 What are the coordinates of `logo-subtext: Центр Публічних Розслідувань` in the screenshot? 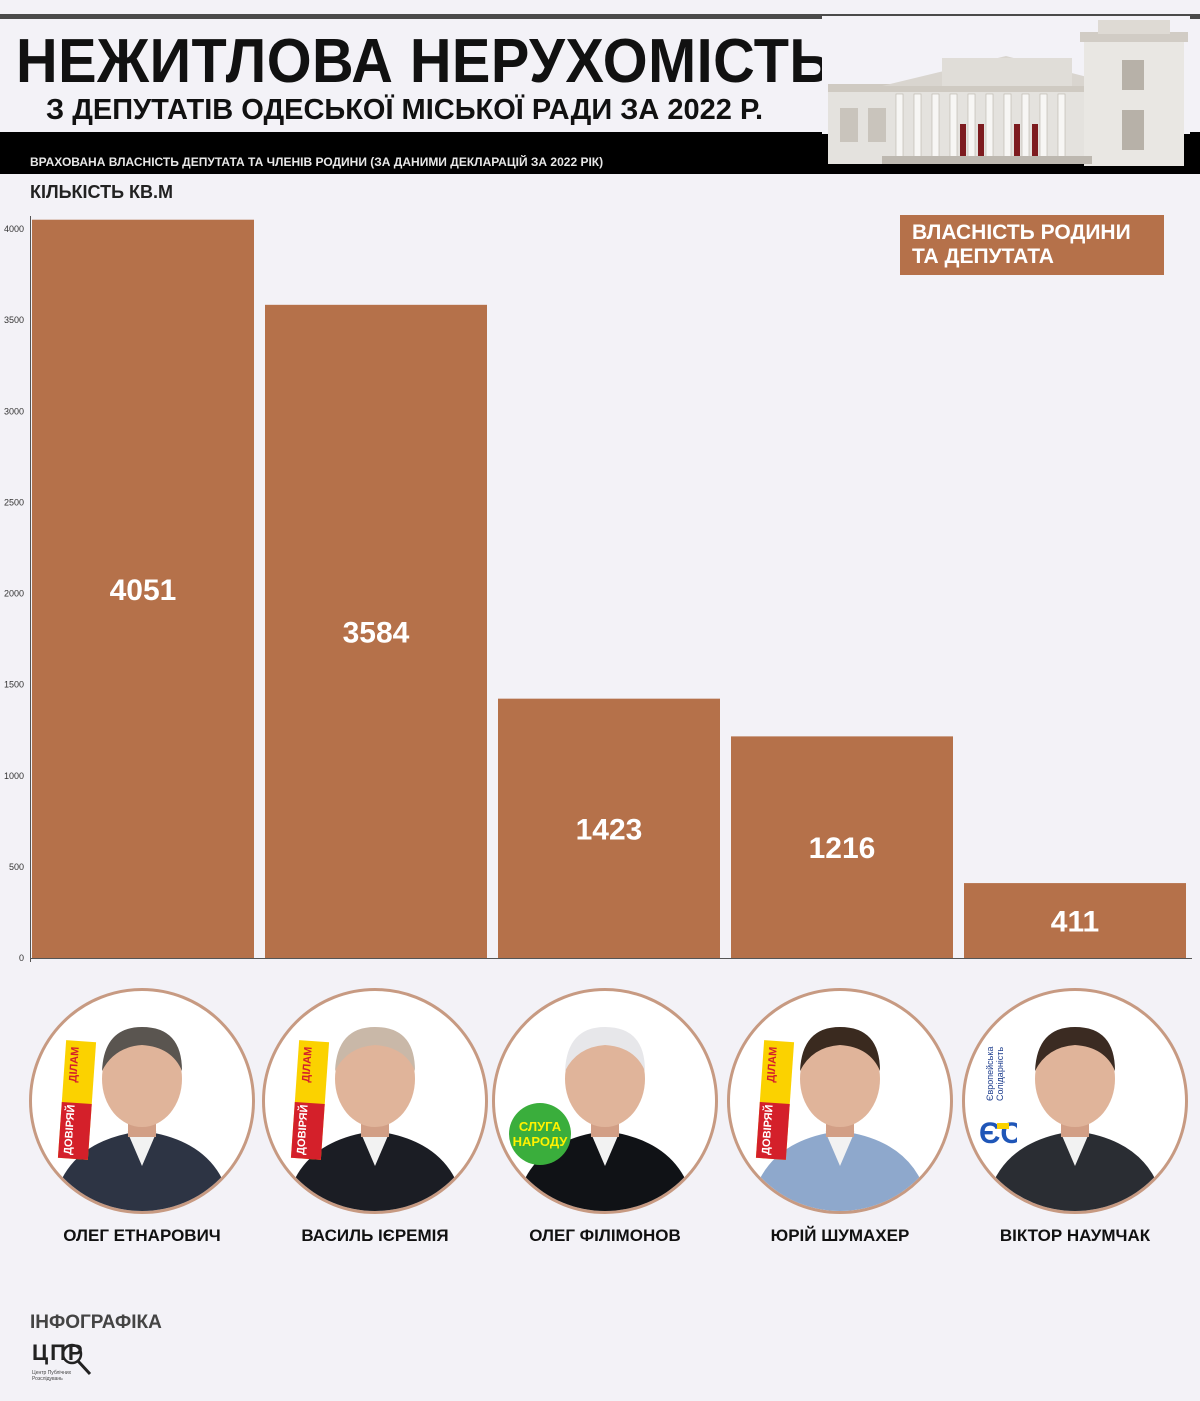 It's located at (52, 1376).